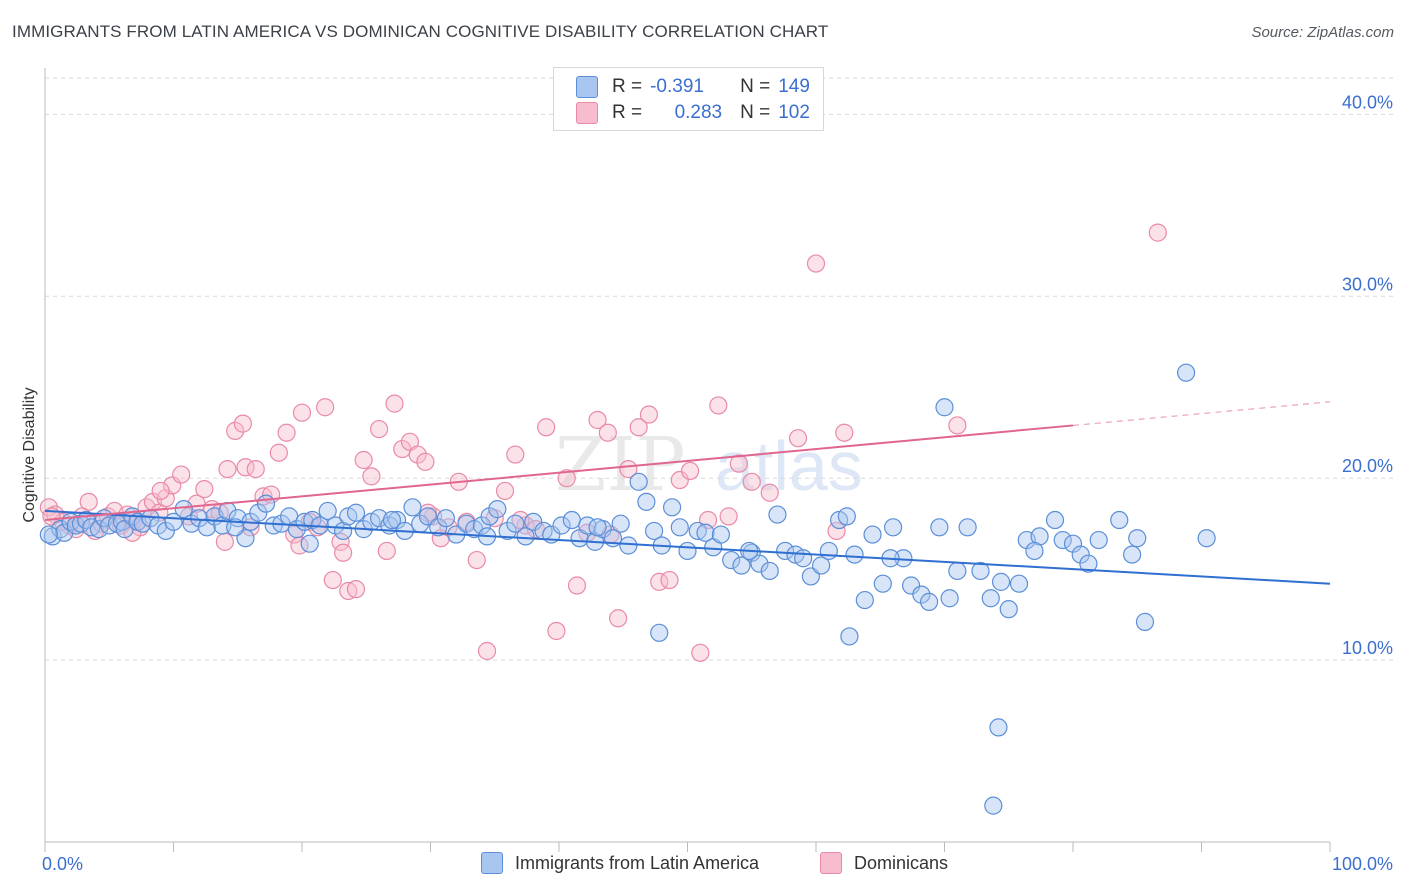 The width and height of the screenshot is (1406, 892). What do you see at coordinates (29, 455) in the screenshot?
I see `y-axis-label: Cognitive Disability` at bounding box center [29, 455].